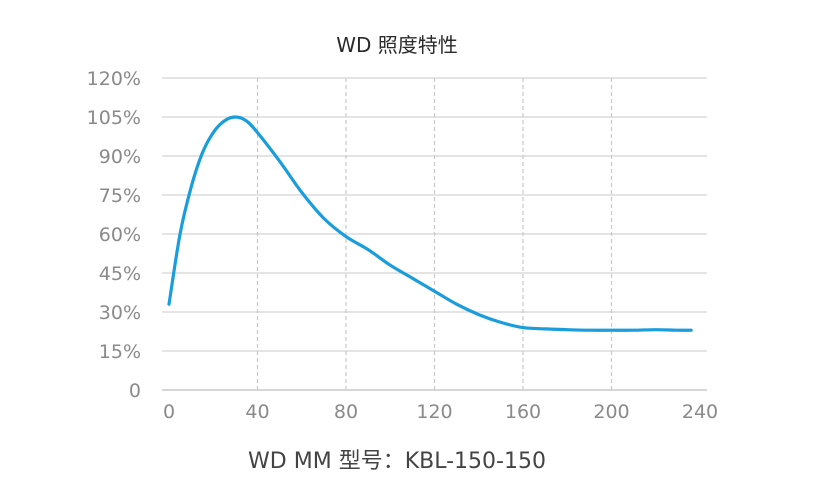 The width and height of the screenshot is (840, 488). What do you see at coordinates (434, 412) in the screenshot?
I see `x-tick-label: 120` at bounding box center [434, 412].